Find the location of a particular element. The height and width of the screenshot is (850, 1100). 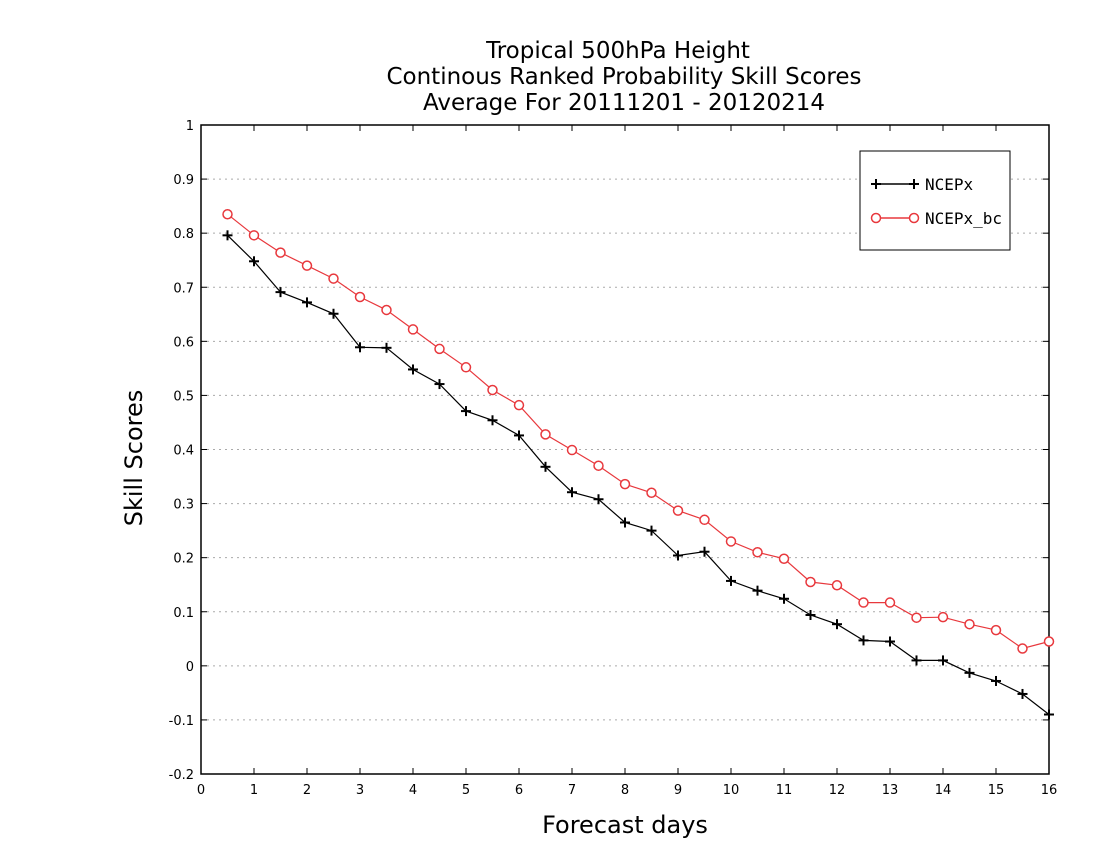

y-tick-label: 0.1 is located at coordinates (183, 613).